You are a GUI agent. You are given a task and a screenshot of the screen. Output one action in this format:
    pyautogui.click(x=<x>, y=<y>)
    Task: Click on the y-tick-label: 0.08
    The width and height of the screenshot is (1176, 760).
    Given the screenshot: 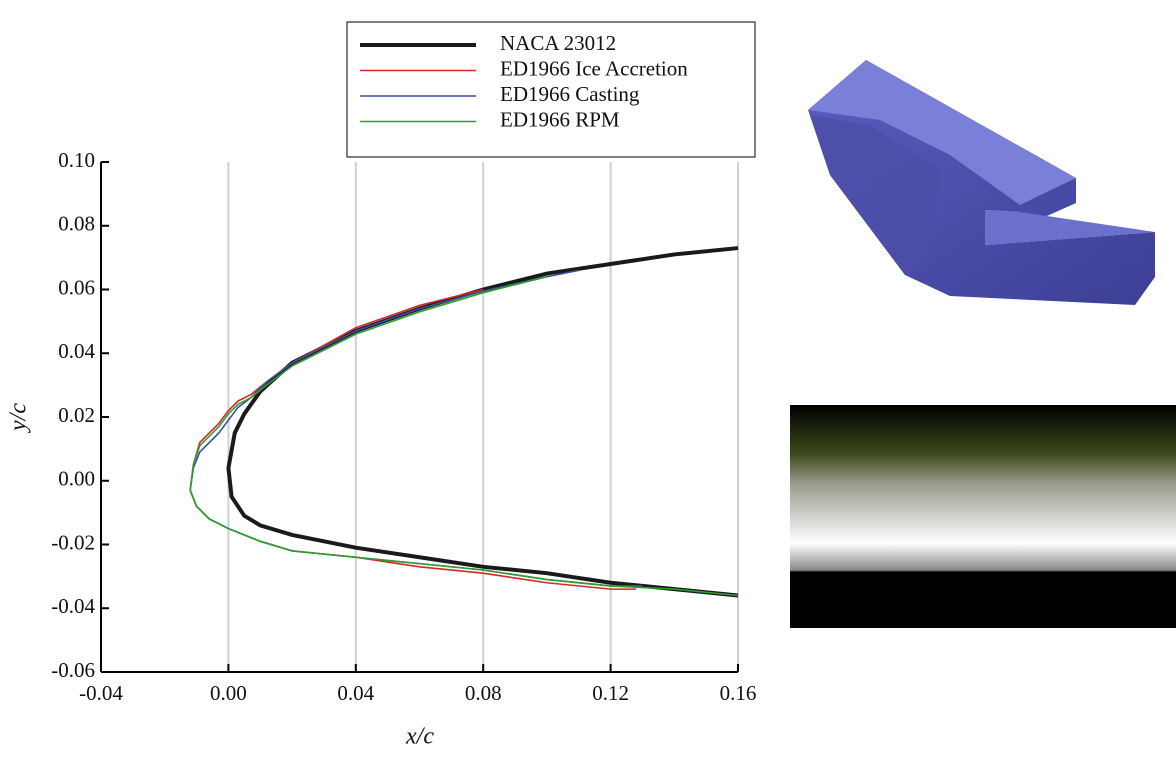 What is the action you would take?
    pyautogui.click(x=76, y=224)
    